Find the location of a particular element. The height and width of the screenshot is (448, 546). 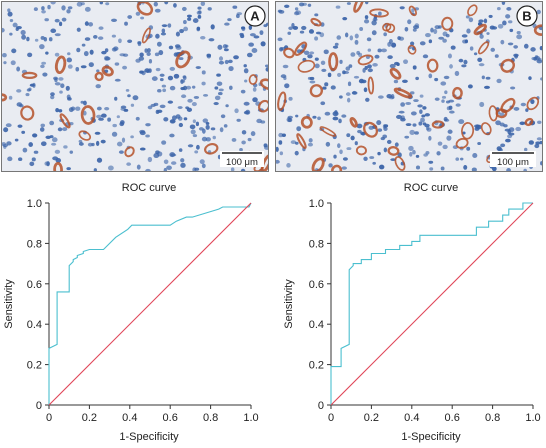

y-axis-label: Sensitivity is located at coordinates (289, 304).